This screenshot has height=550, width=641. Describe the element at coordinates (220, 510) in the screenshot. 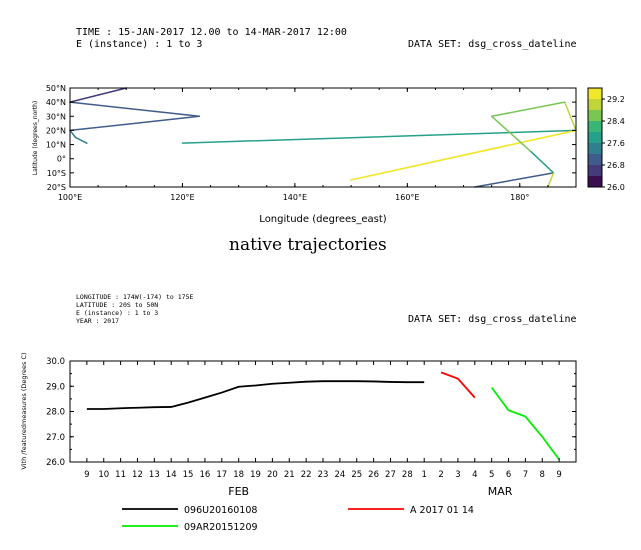

I see `legend-label-0: 096U20160108` at that location.